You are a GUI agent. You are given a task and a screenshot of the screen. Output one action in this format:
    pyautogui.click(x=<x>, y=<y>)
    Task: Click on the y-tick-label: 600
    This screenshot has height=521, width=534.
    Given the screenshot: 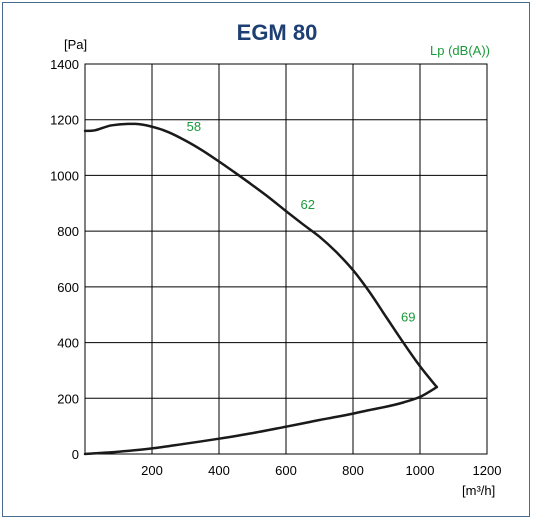 What is the action you would take?
    pyautogui.click(x=68, y=287)
    